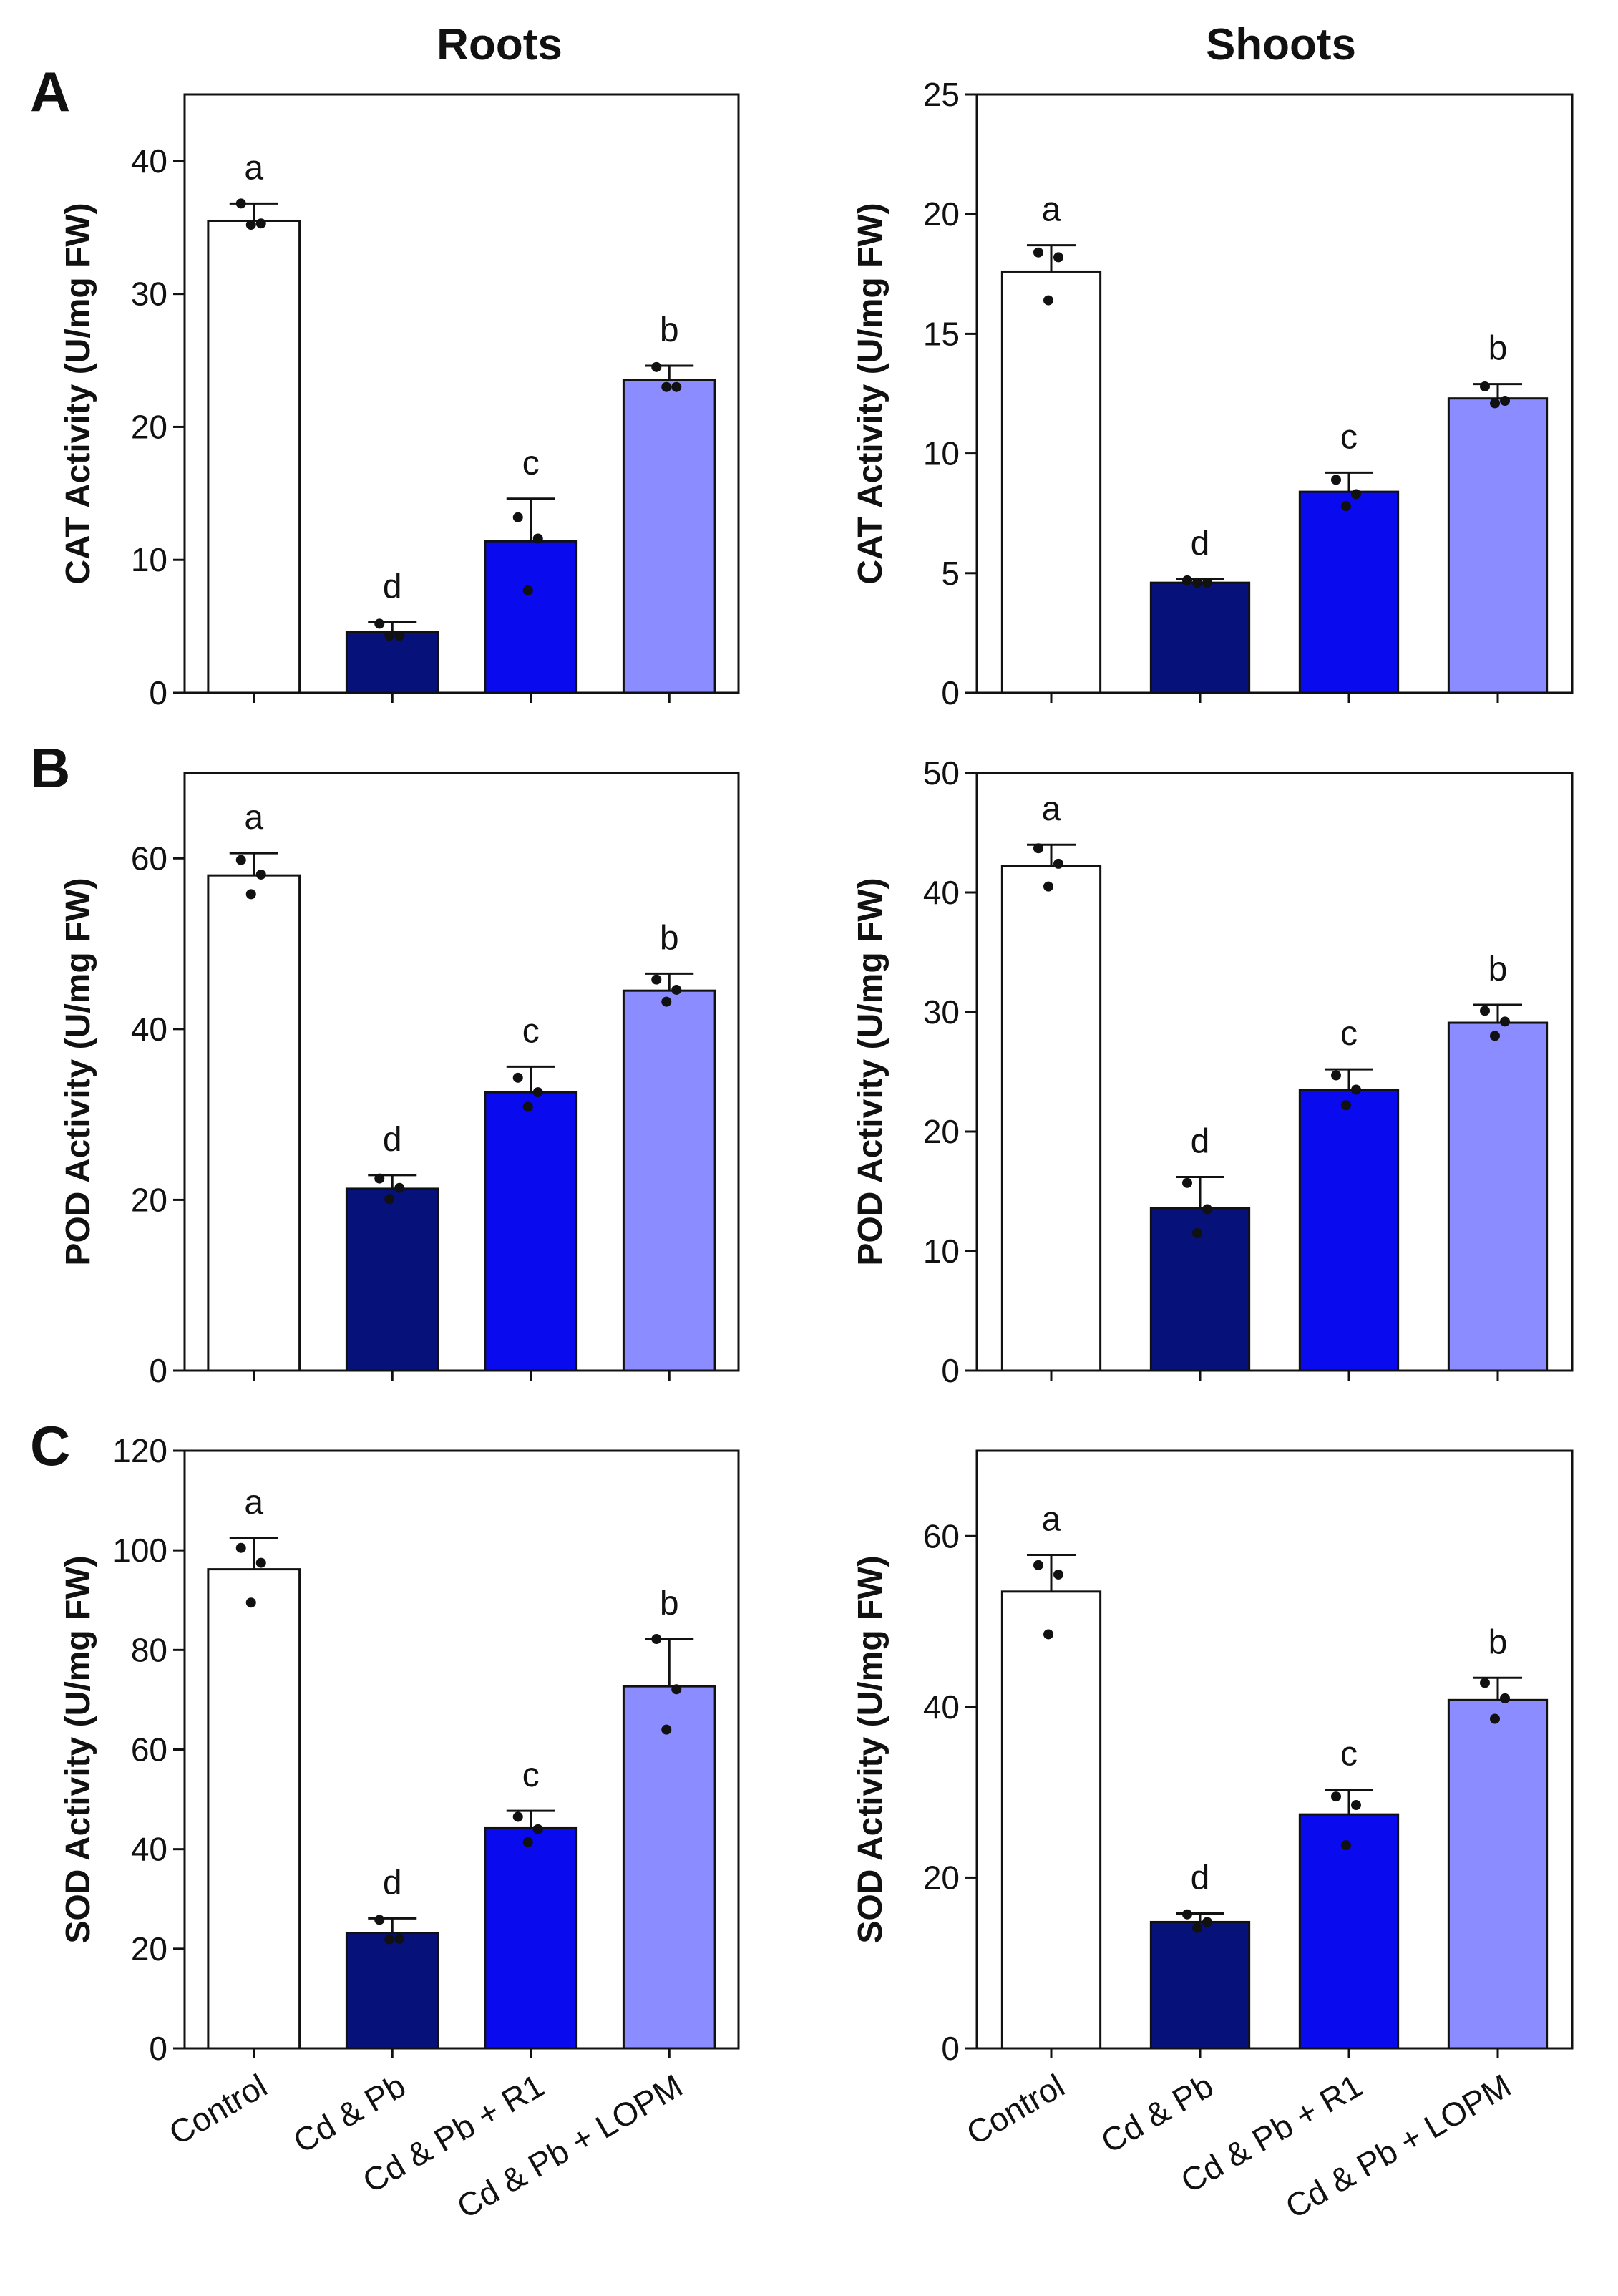  What do you see at coordinates (1157, 2114) in the screenshot?
I see `category-label: Cd & Pb` at bounding box center [1157, 2114].